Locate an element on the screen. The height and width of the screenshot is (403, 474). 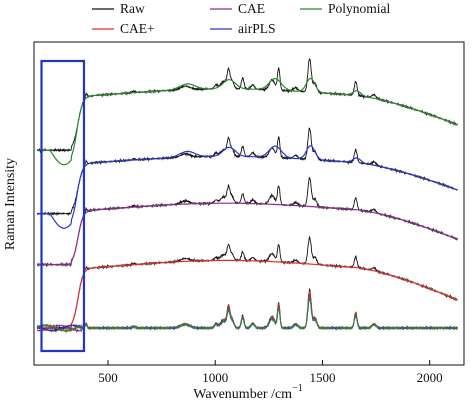
x-axis-ticks: 500 1000 1500 2000 is located at coordinates (270, 372).